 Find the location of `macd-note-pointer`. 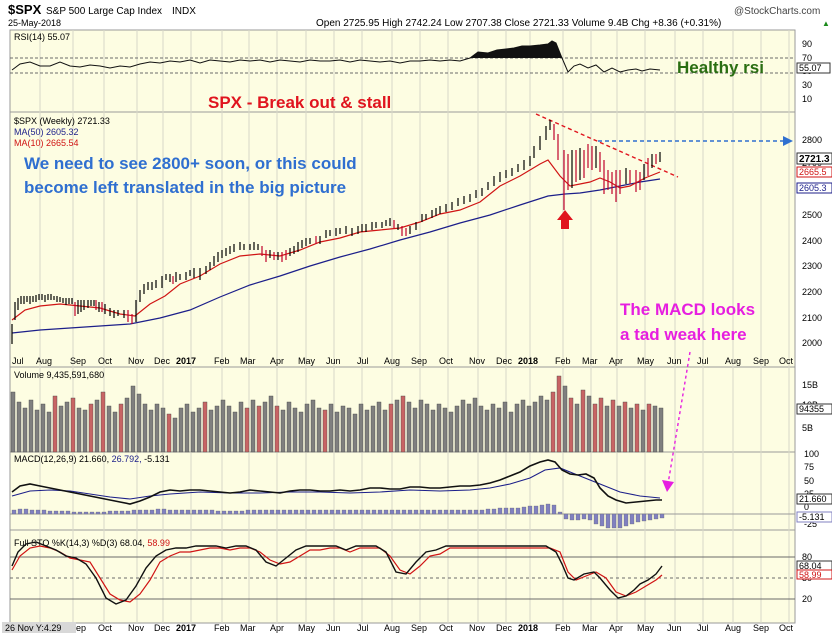

macd-note-pointer is located at coordinates (679, 418).